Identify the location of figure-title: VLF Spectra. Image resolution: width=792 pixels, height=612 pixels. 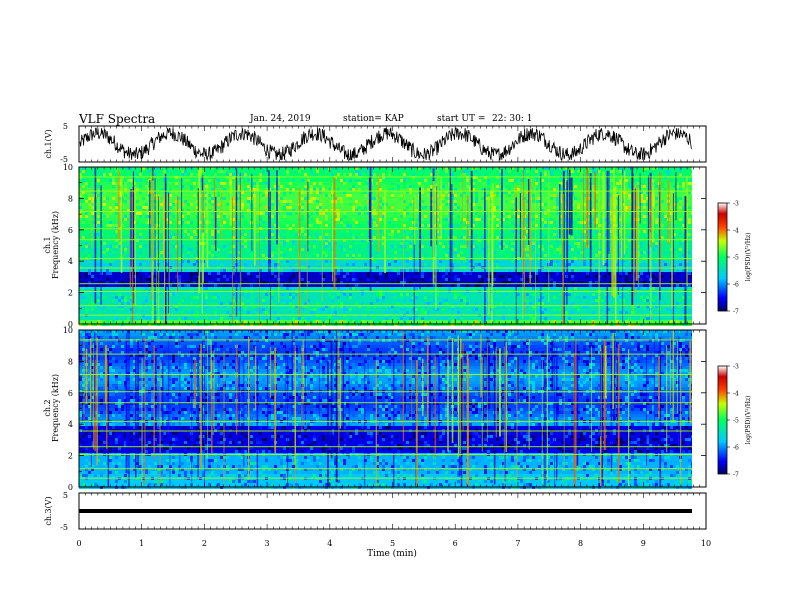
(117, 119).